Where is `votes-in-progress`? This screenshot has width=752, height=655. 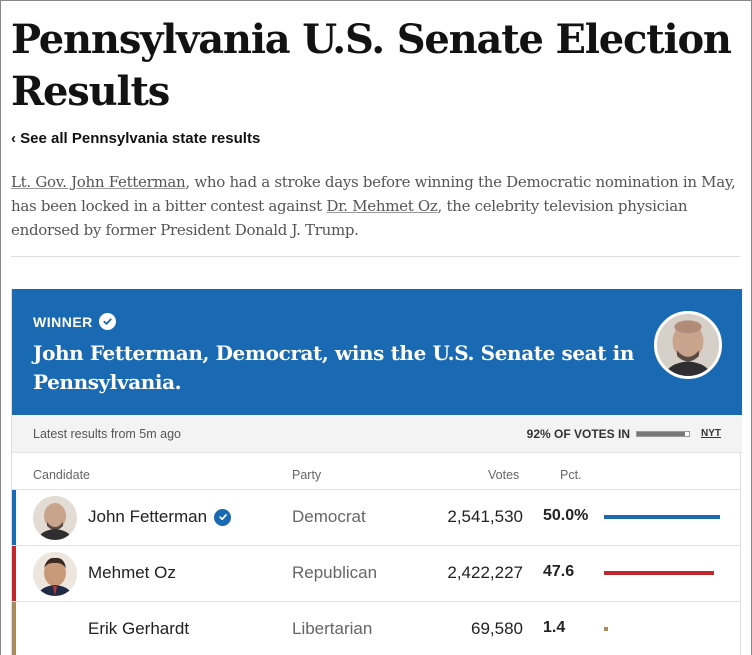 votes-in-progress is located at coordinates (663, 434).